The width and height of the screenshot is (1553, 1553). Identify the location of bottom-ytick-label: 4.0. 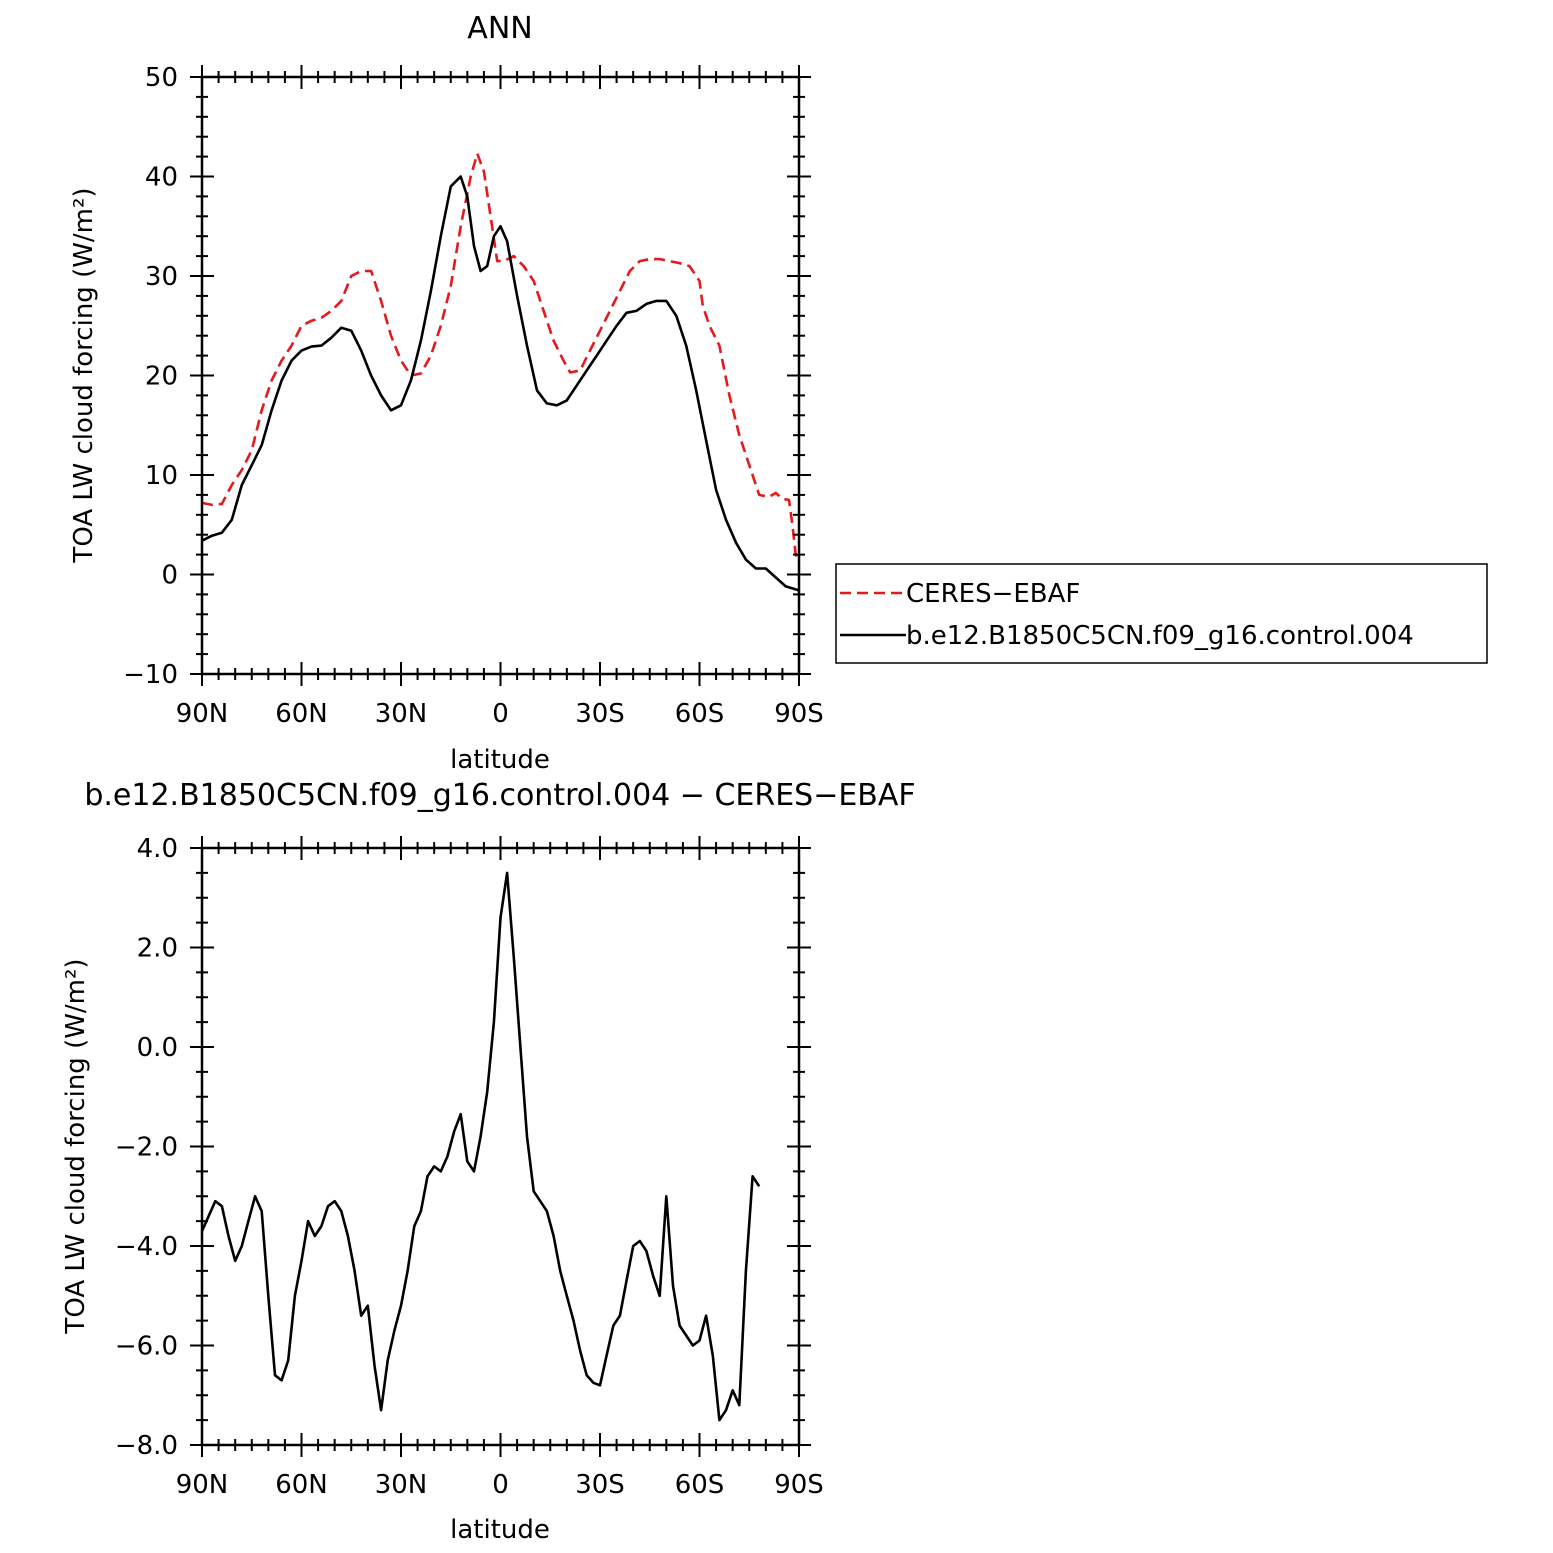
(157, 849).